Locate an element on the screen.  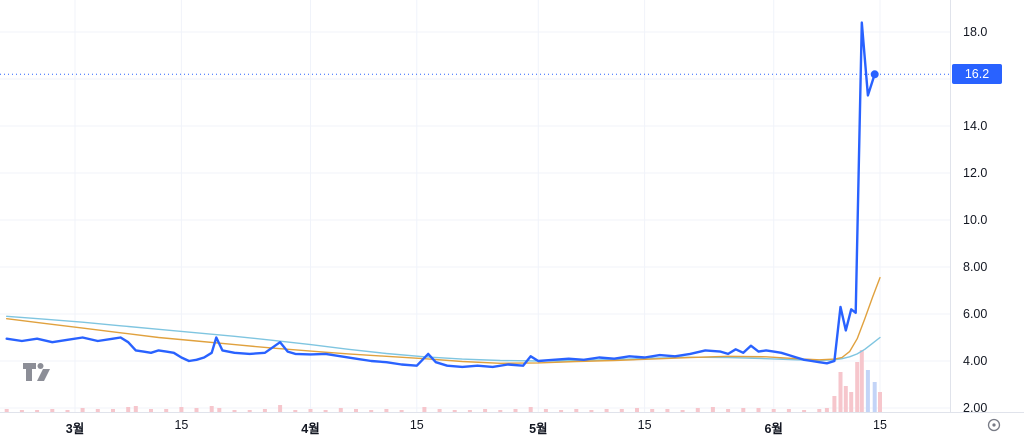
price-axis-label: 18.0 is located at coordinates (975, 32).